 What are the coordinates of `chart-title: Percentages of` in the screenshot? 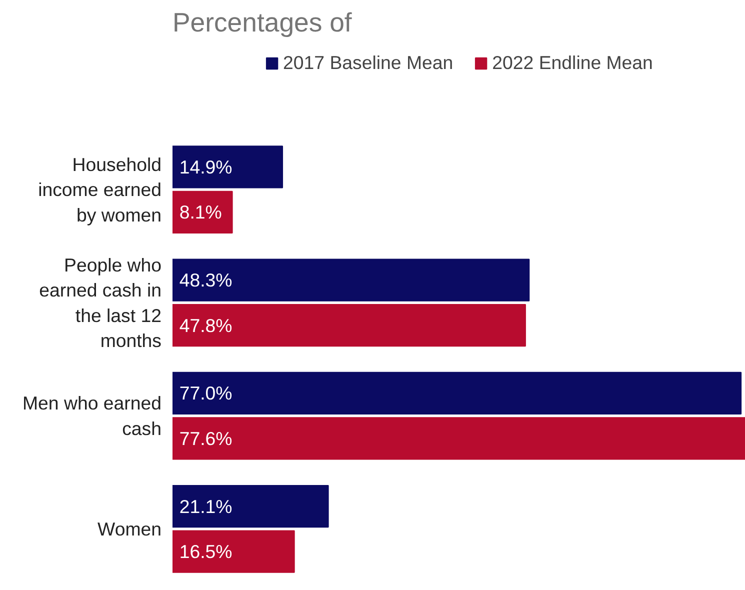 It's located at (262, 23).